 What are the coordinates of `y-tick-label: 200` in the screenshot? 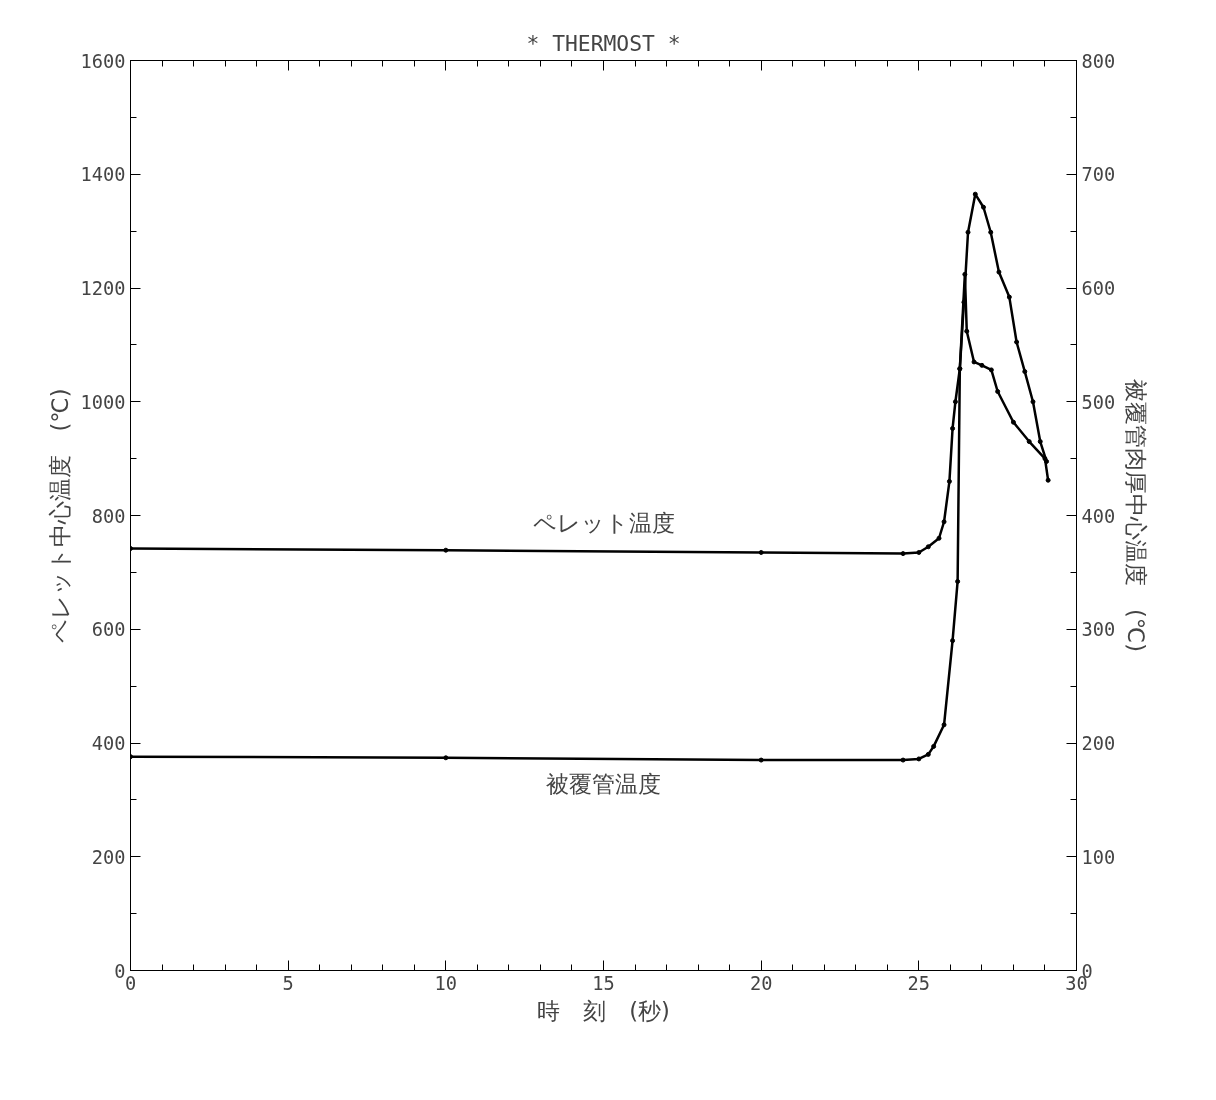 It's located at (108, 857).